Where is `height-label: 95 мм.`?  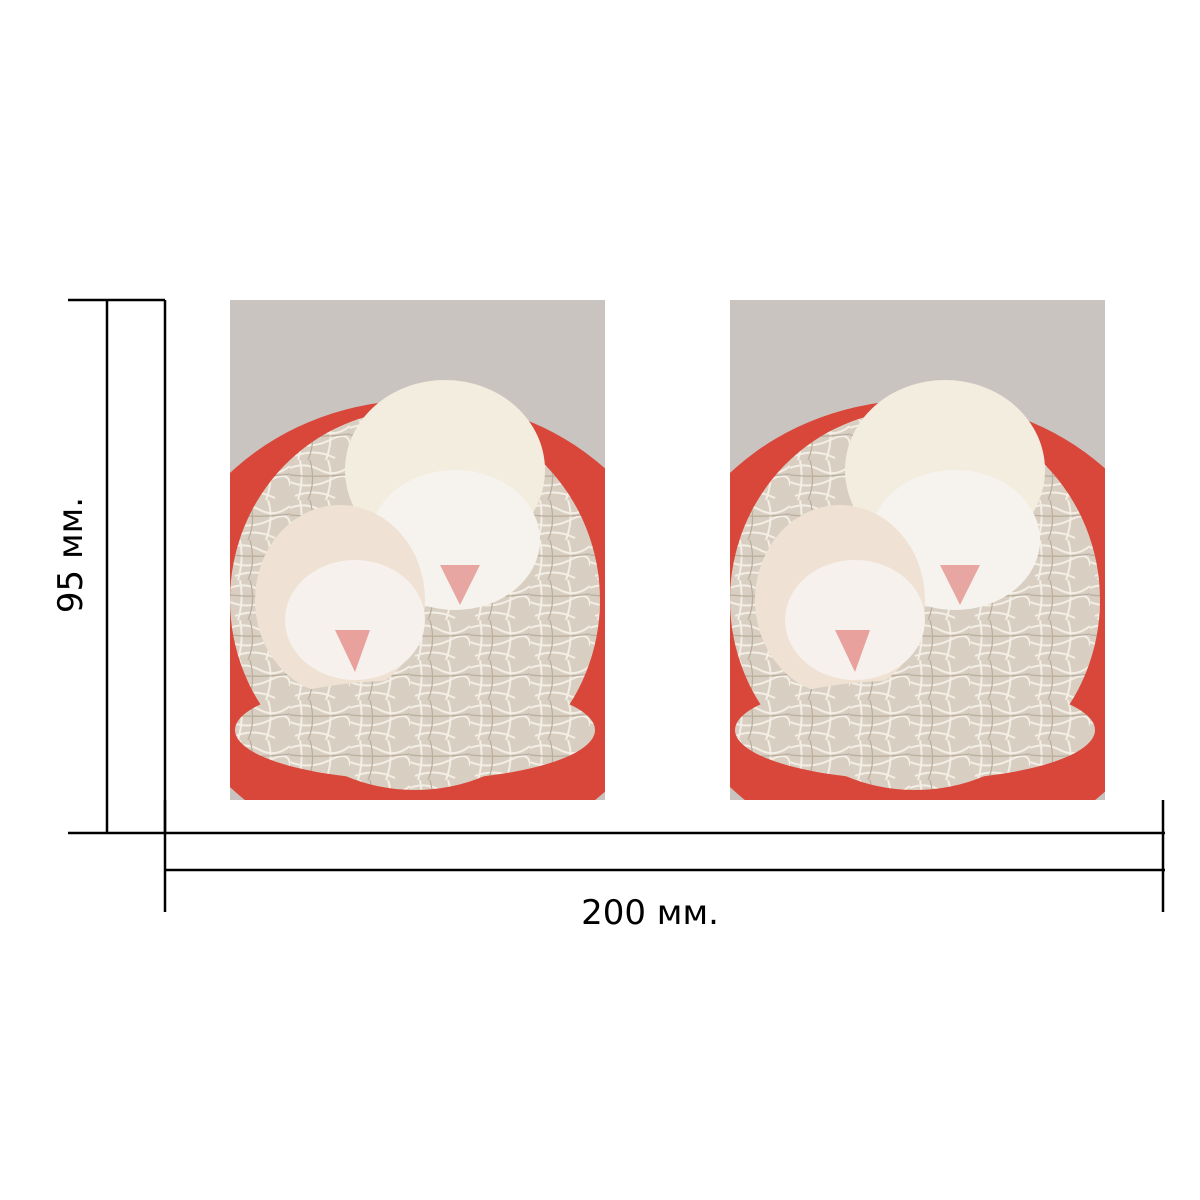 height-label: 95 мм. is located at coordinates (71, 555).